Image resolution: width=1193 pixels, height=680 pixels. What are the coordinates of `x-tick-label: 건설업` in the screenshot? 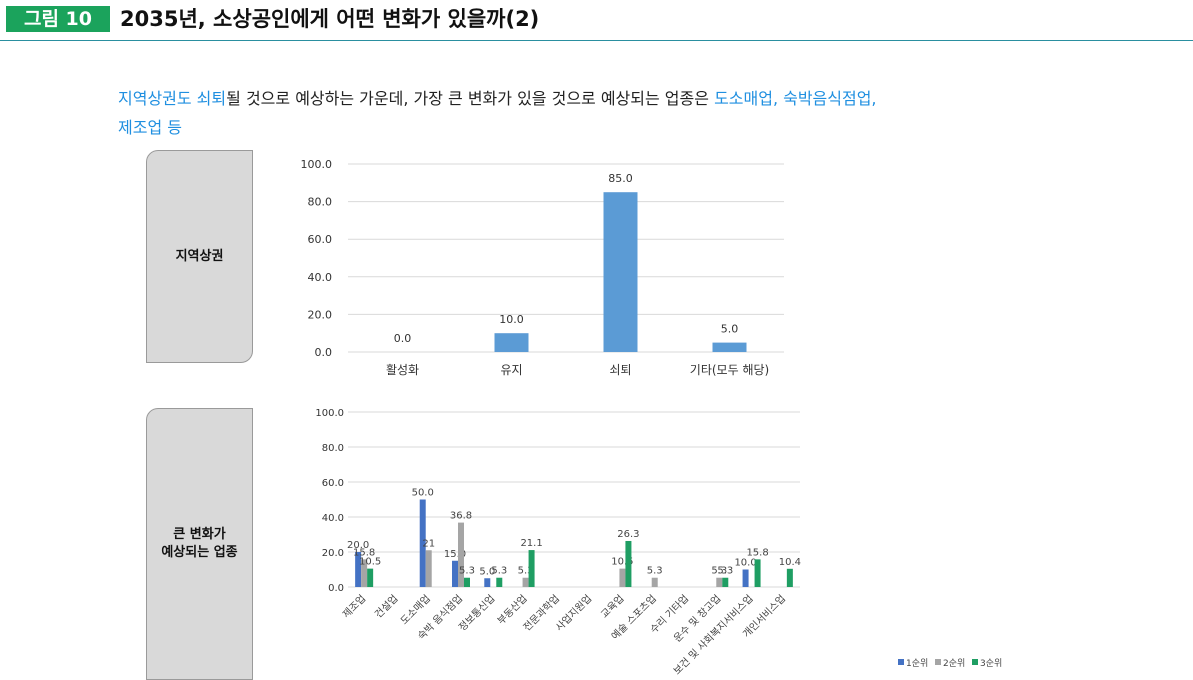 It's located at (386, 606).